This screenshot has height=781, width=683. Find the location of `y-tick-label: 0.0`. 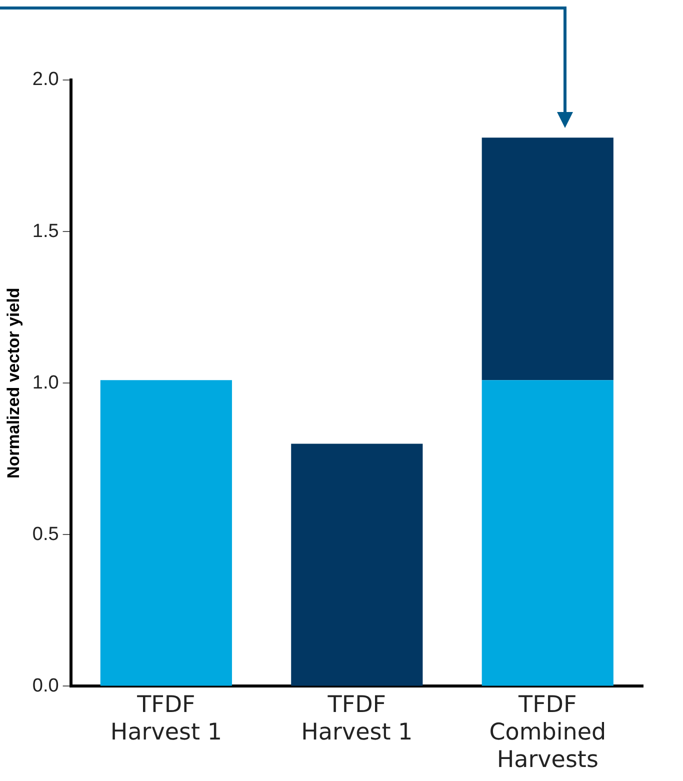

y-tick-label: 0.0 is located at coordinates (45, 685).